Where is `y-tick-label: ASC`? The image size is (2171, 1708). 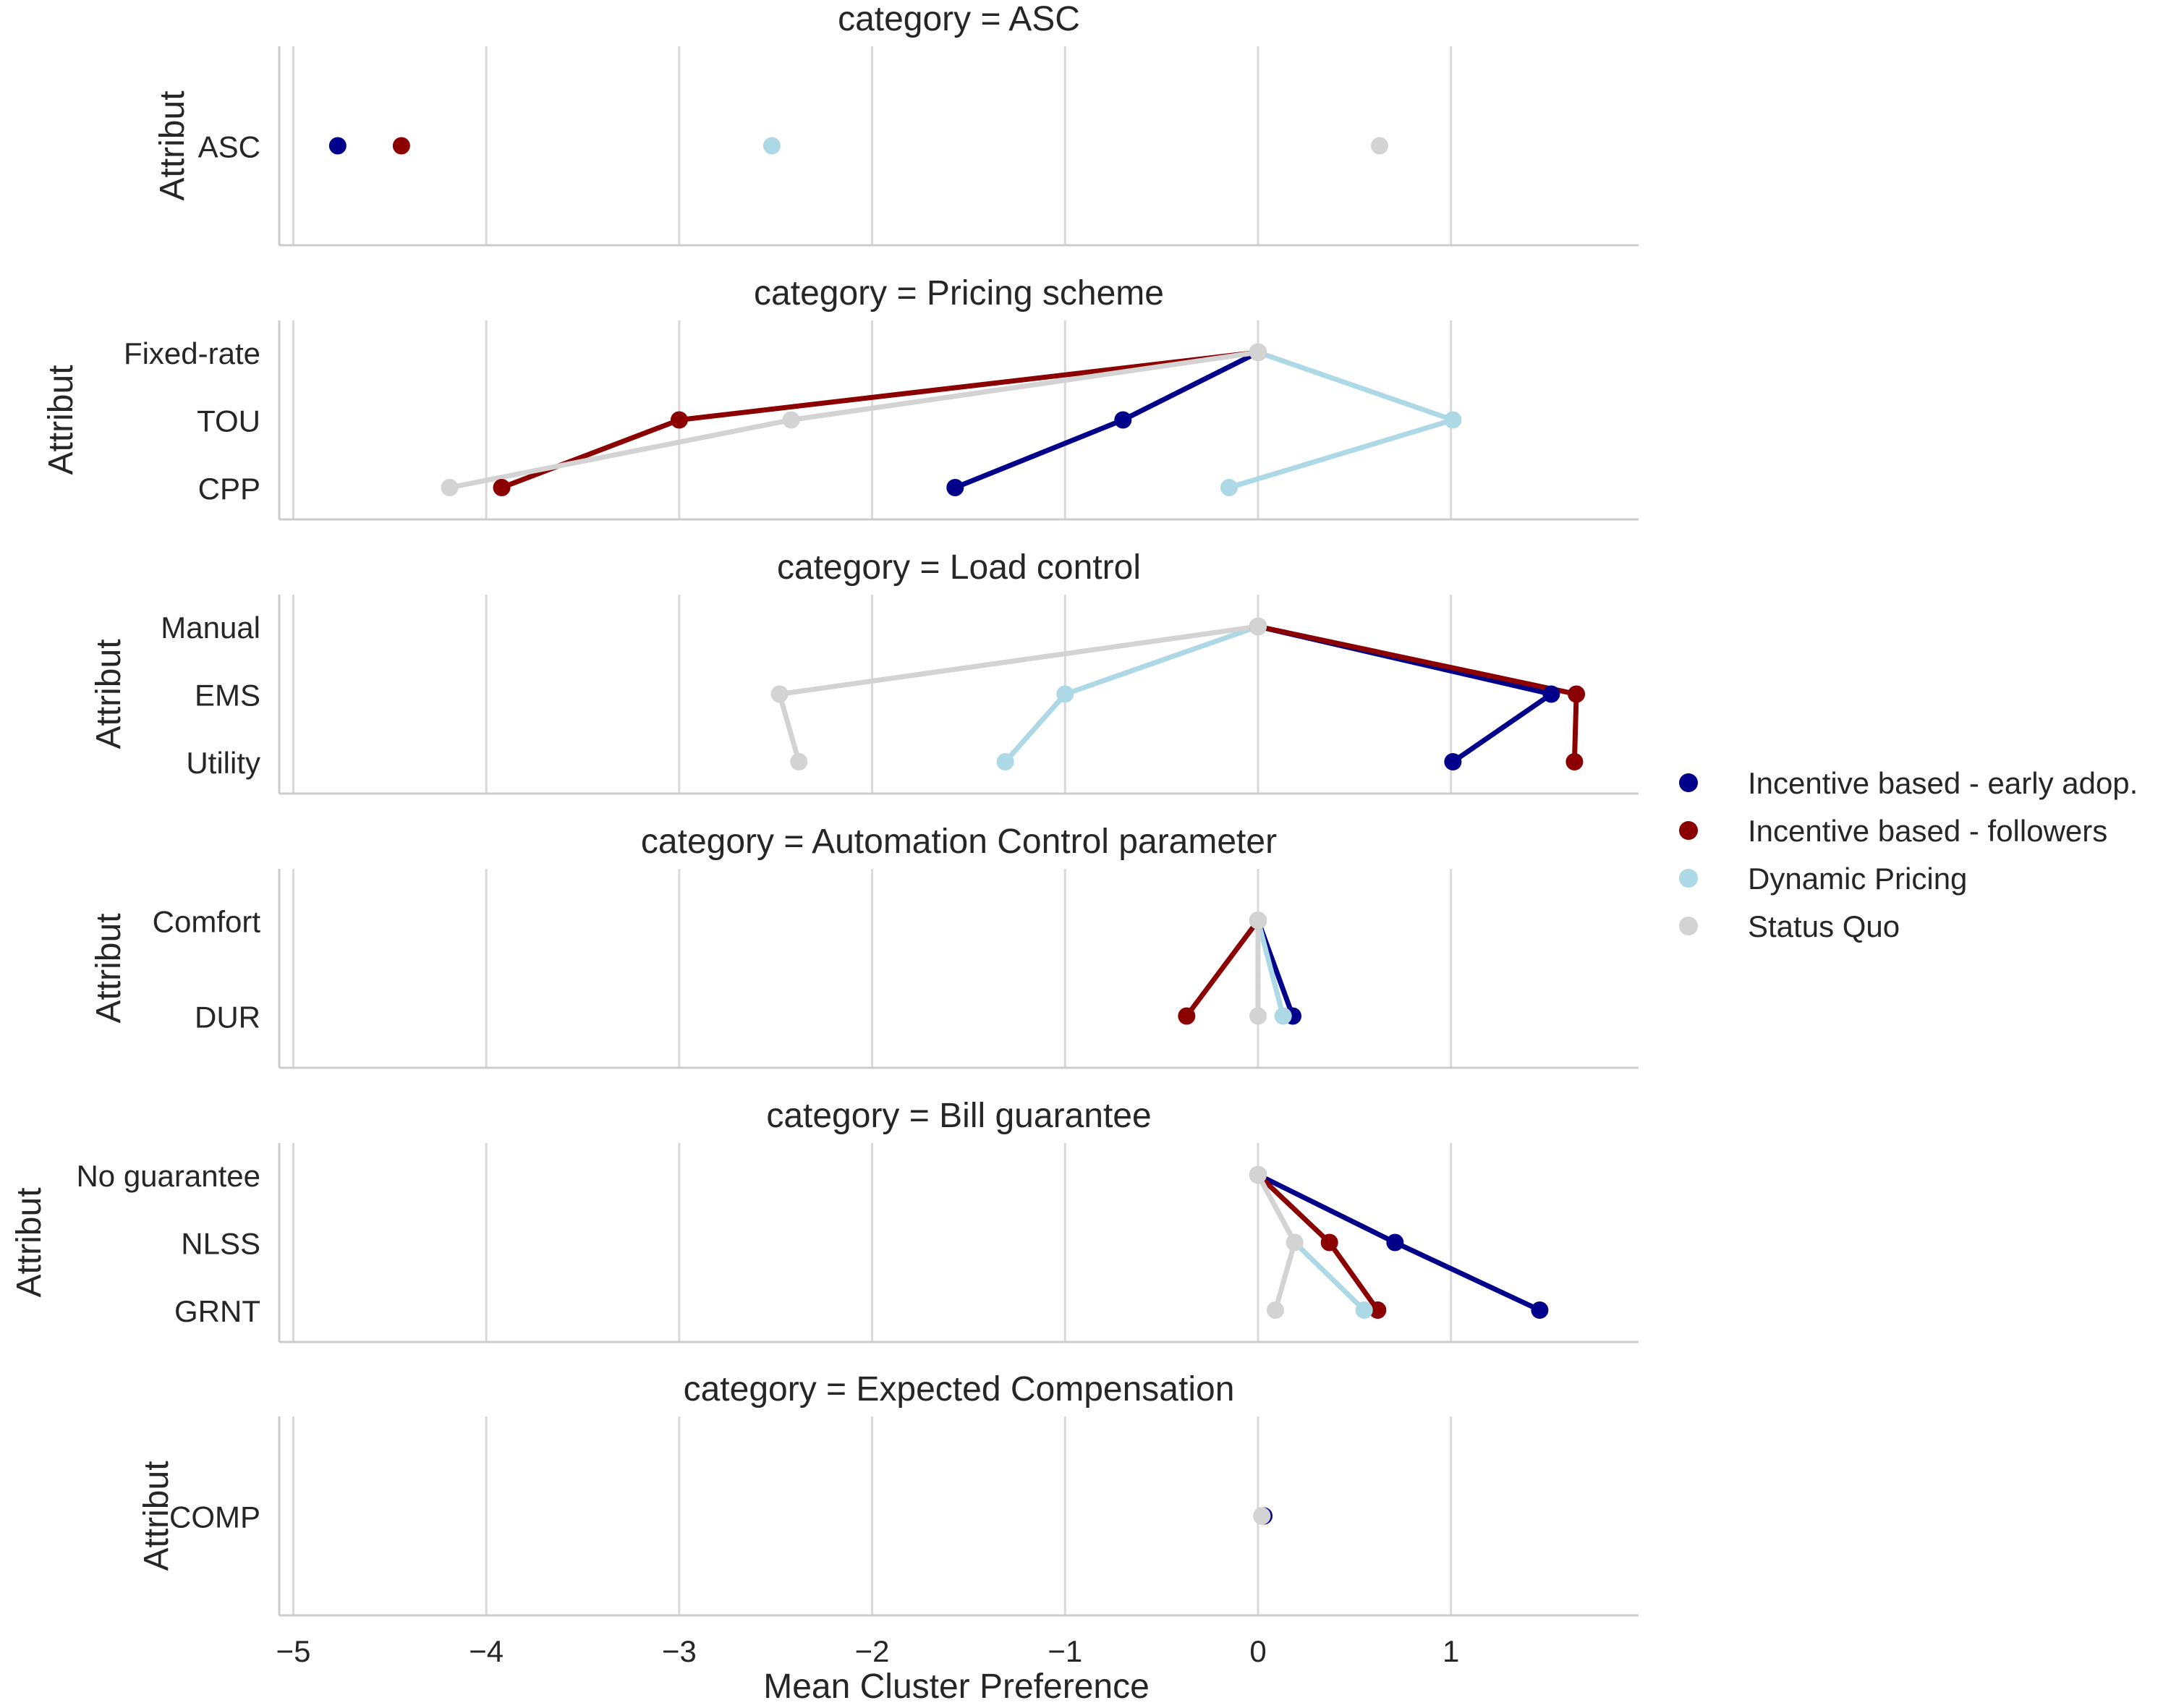 y-tick-label: ASC is located at coordinates (229, 147).